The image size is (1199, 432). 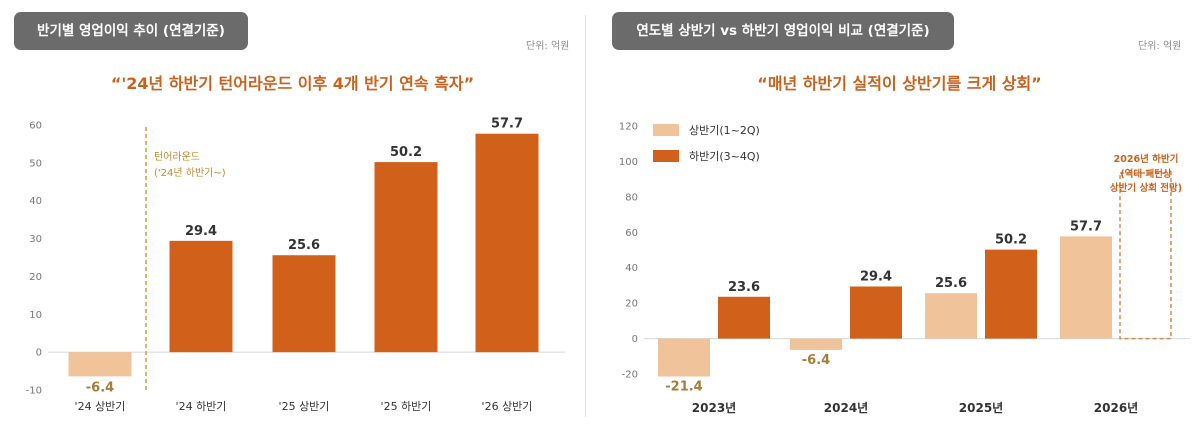 I want to click on projection-annotation: 2026년 하반기, so click(x=1146, y=159).